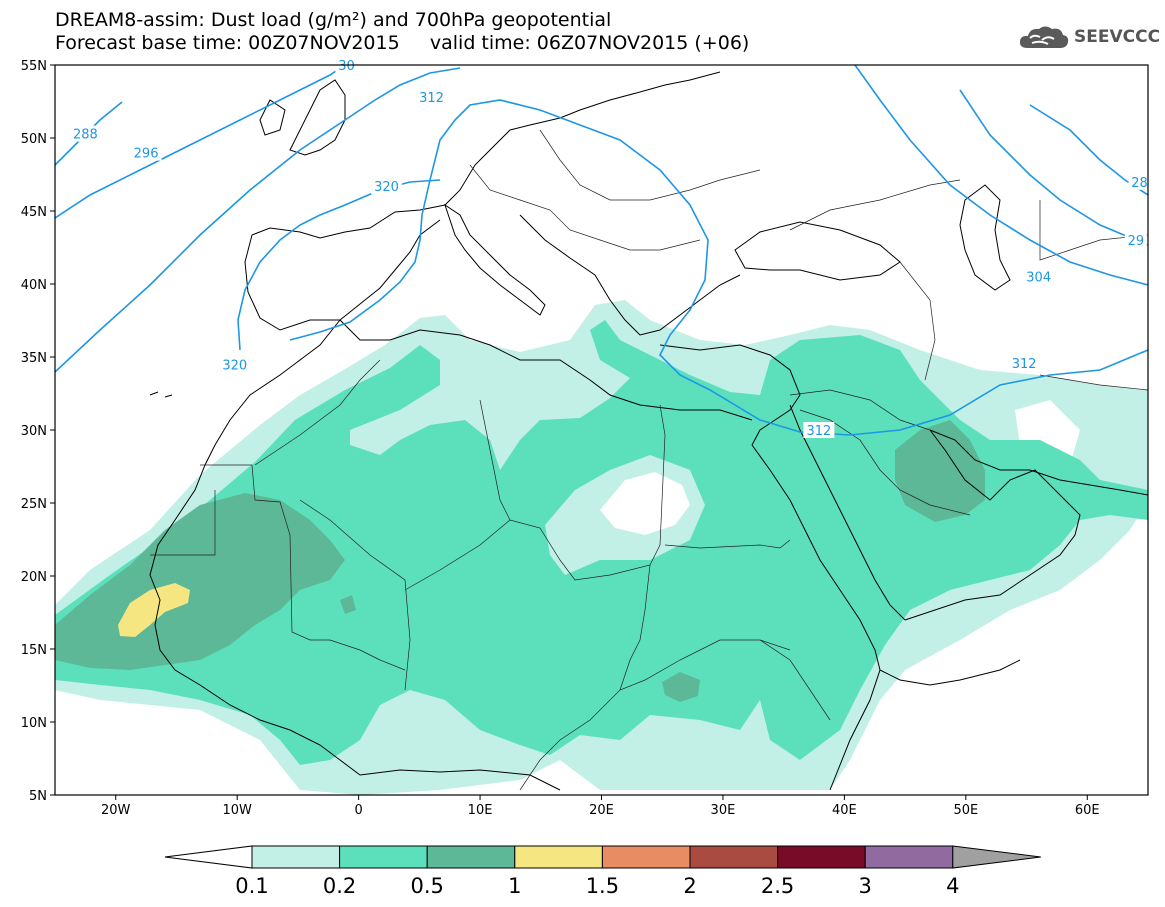  I want to click on lat-label: 55N, so click(34, 66).